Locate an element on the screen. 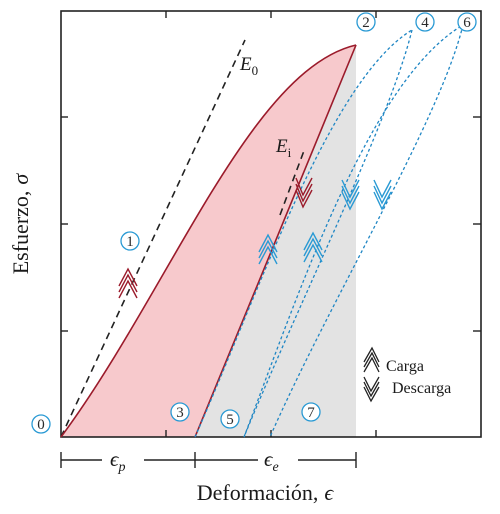  point-3: 3 is located at coordinates (180, 412).